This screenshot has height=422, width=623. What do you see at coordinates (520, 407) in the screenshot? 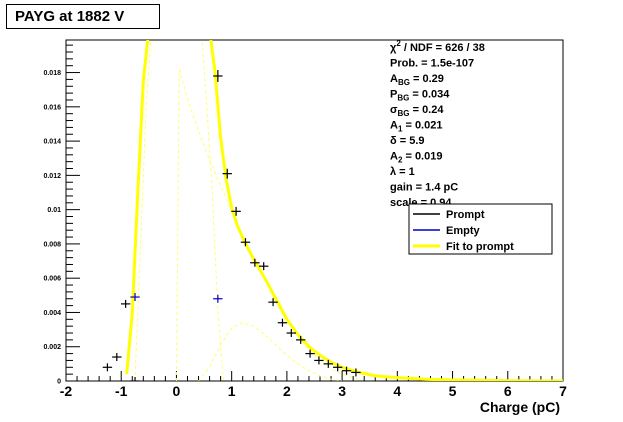
I see `x-axis-label: Charge (pC)` at bounding box center [520, 407].